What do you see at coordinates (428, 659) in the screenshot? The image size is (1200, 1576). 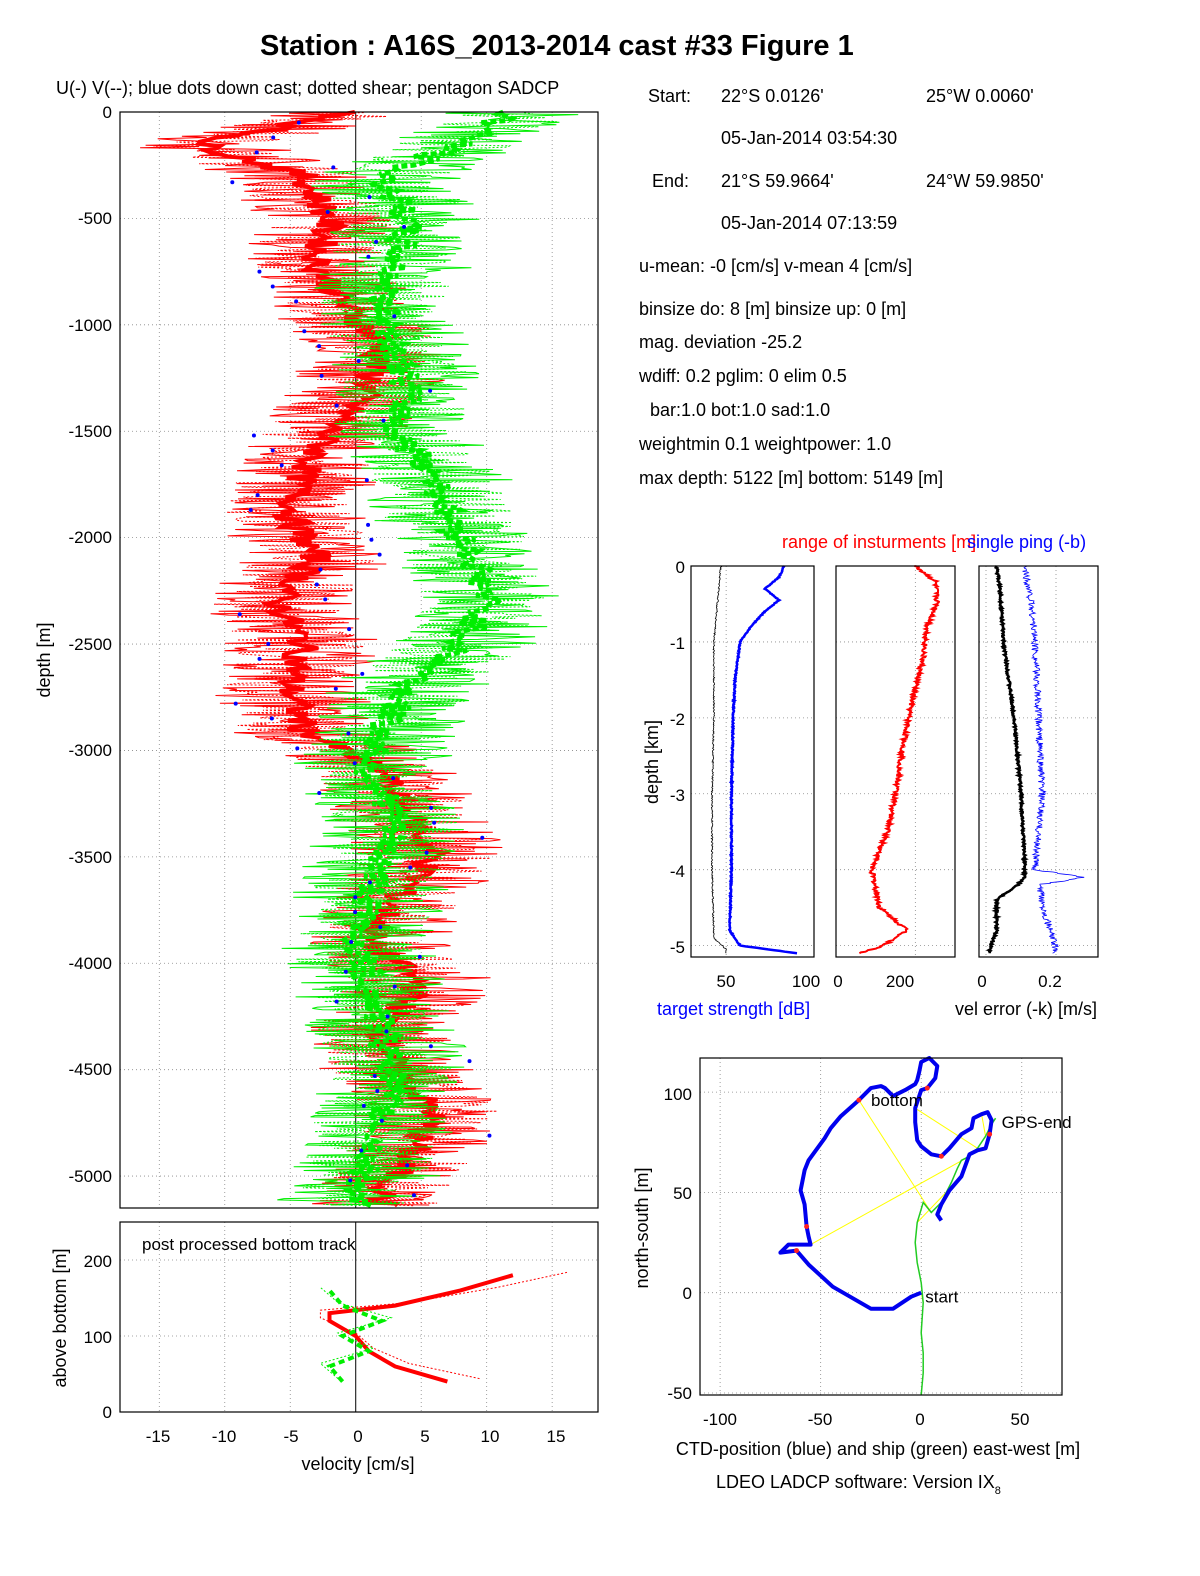 I see `v-profile` at bounding box center [428, 659].